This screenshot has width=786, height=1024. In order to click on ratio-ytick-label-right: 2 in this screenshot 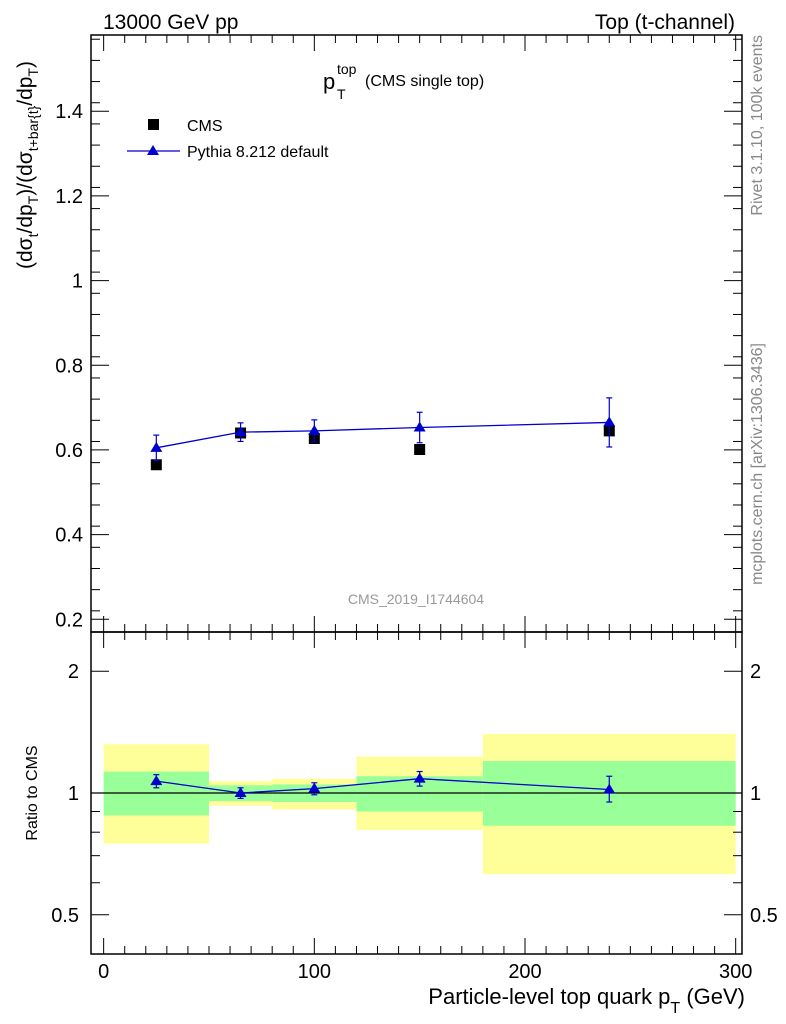, I will do `click(755, 672)`.